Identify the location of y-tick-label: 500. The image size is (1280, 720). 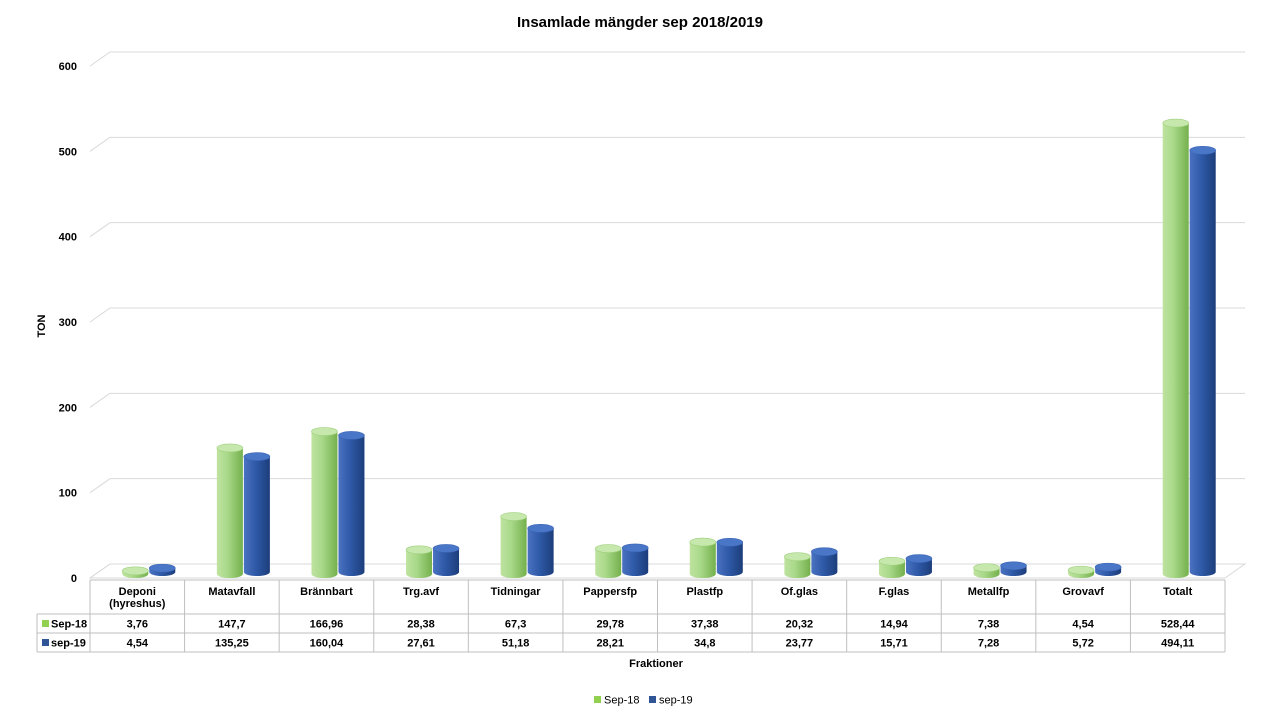
(68, 152).